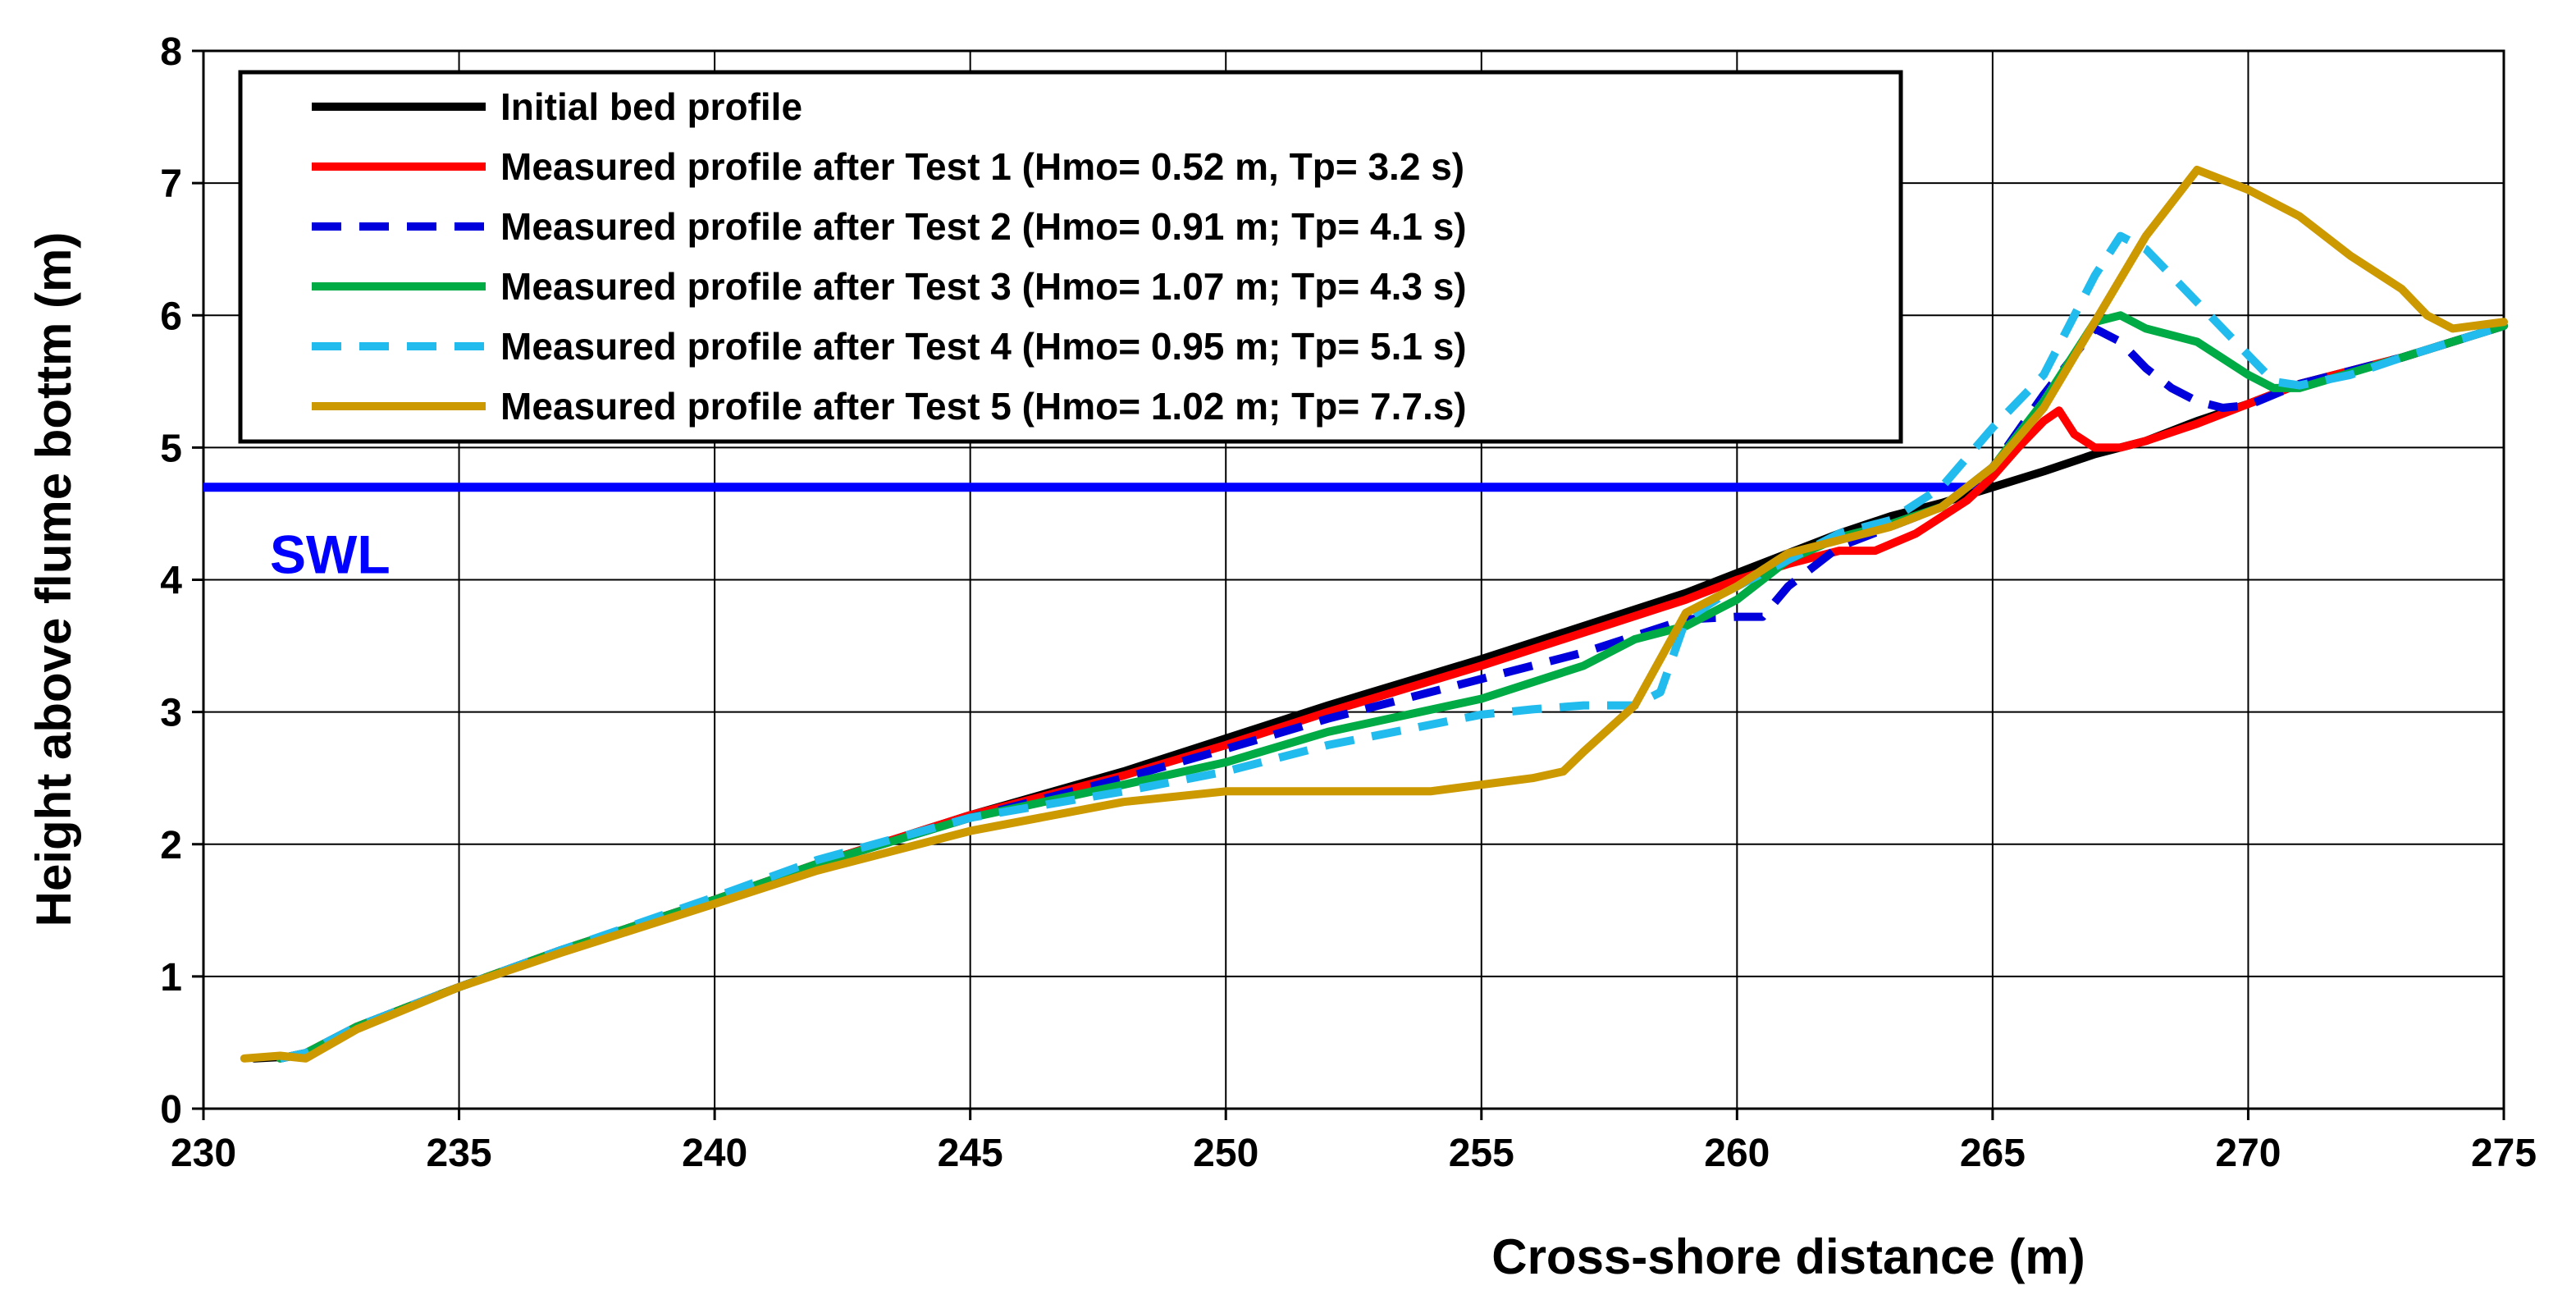 This screenshot has height=1313, width=2576. I want to click on y-tick-label: 0, so click(171, 1110).